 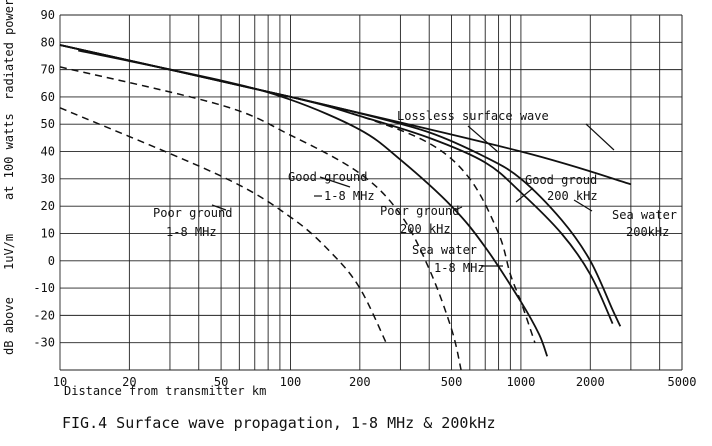 I want to click on label-good-ground-lf-2: 200 kHz, so click(x=572, y=196).